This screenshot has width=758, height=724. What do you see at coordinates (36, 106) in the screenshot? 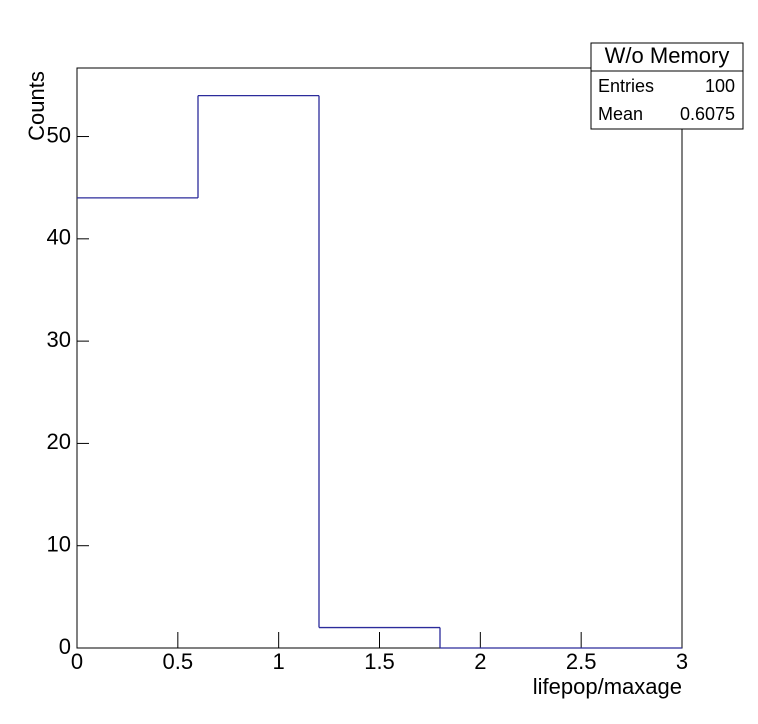
I see `y-axis-label: Counts` at bounding box center [36, 106].